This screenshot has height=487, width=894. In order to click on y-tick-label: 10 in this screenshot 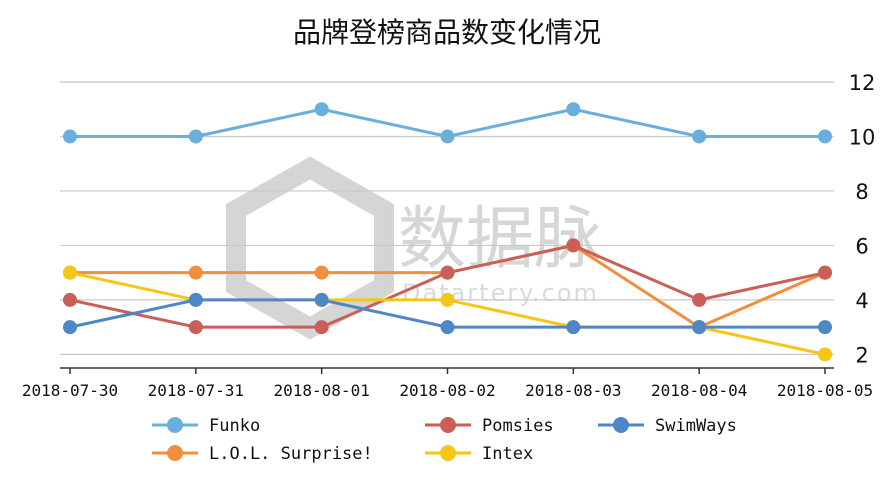, I will do `click(862, 137)`.